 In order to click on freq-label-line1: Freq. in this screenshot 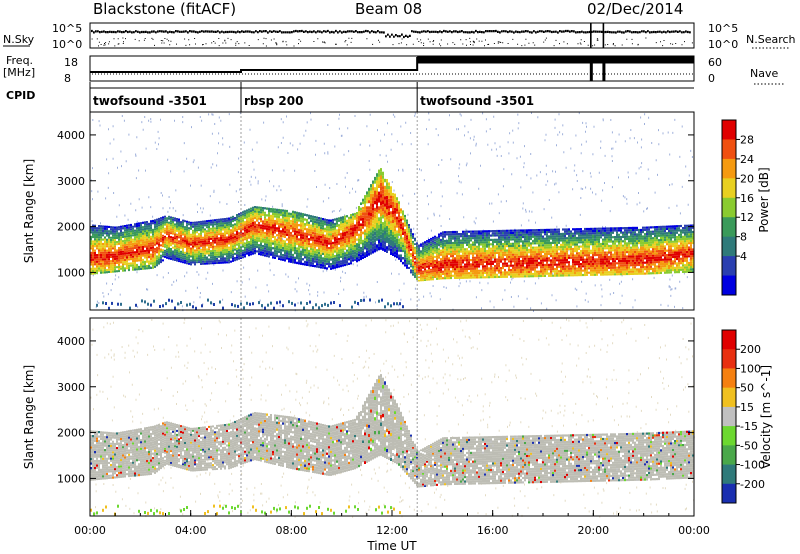, I will do `click(19, 60)`.